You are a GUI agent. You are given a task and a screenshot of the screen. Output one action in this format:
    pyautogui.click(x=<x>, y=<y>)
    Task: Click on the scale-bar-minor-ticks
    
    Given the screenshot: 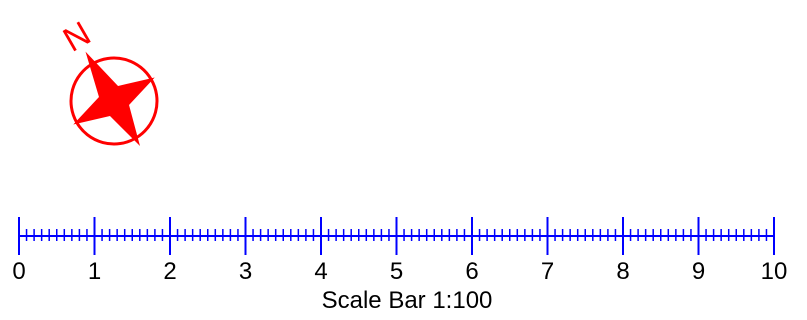 What is the action you would take?
    pyautogui.click(x=396, y=235)
    